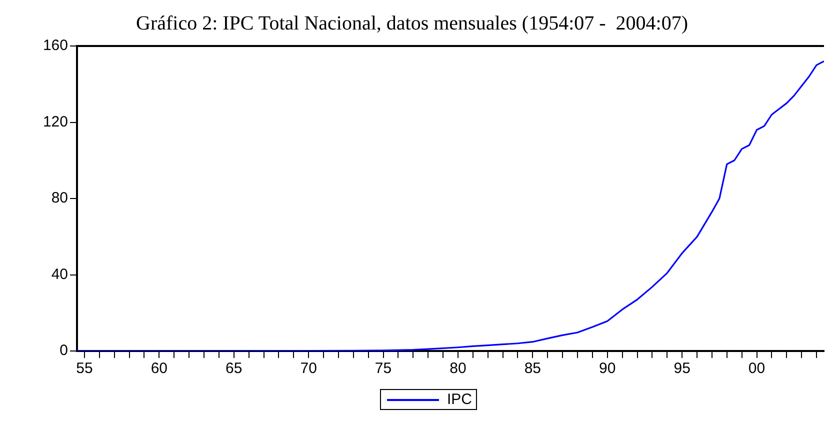 This screenshot has height=421, width=826. What do you see at coordinates (55, 121) in the screenshot?
I see `y-tick-label: 120` at bounding box center [55, 121].